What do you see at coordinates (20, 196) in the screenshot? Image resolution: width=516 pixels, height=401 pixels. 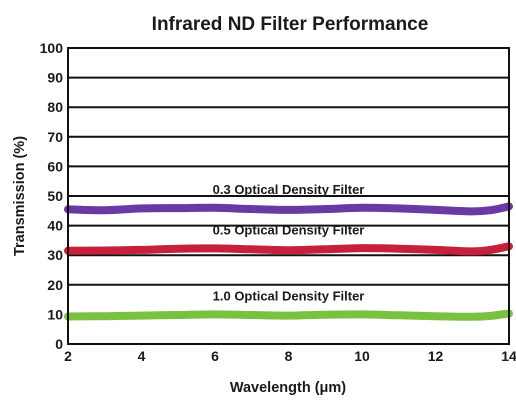 I see `y-axis-label: Transmission (%)` at bounding box center [20, 196].